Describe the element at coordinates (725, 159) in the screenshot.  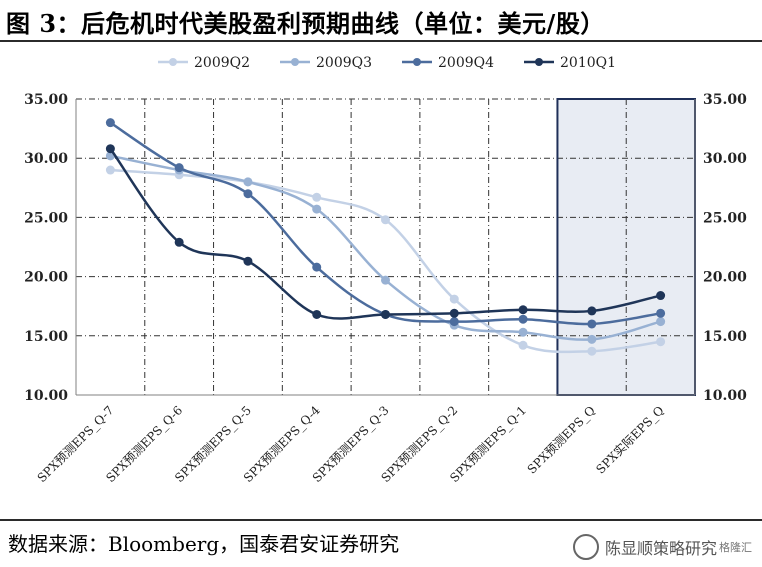
I see `y-tick-label-right: 30.00` at that location.